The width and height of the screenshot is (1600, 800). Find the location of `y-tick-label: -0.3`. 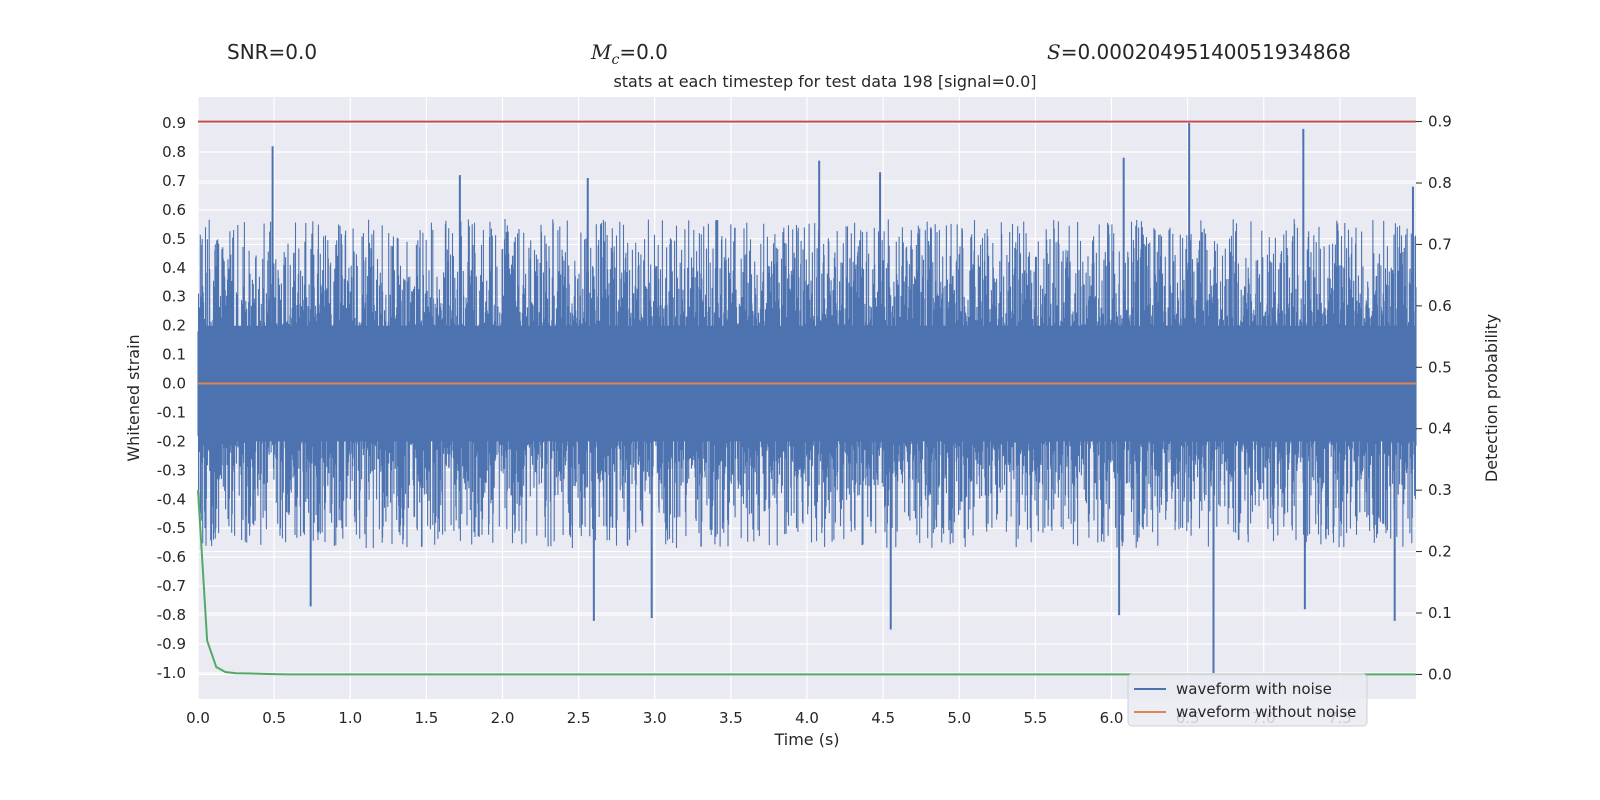

y-tick-label: -0.3 is located at coordinates (171, 470).